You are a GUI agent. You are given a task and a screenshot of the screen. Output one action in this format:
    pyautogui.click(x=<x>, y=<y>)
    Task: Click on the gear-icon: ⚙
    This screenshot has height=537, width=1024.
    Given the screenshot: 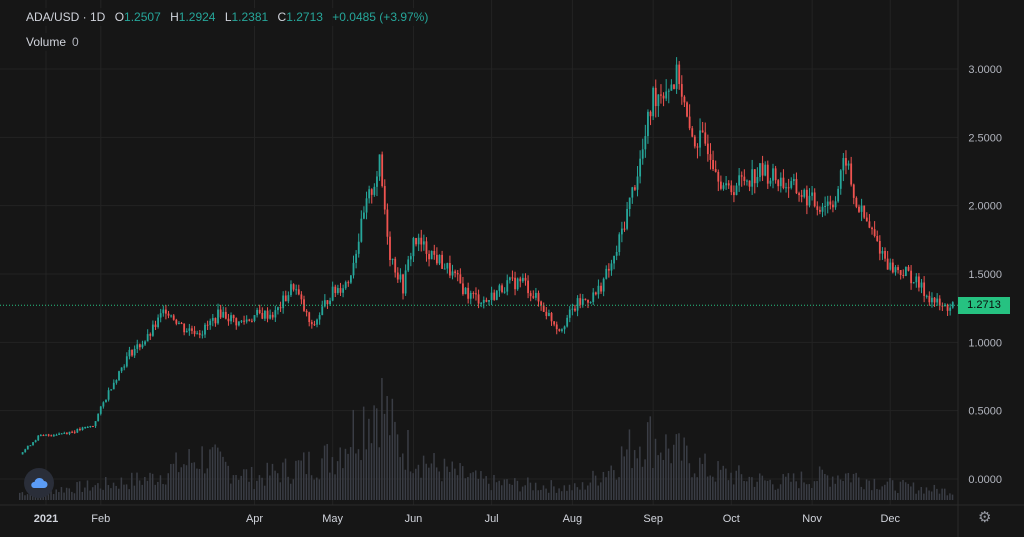 What is the action you would take?
    pyautogui.click(x=985, y=517)
    